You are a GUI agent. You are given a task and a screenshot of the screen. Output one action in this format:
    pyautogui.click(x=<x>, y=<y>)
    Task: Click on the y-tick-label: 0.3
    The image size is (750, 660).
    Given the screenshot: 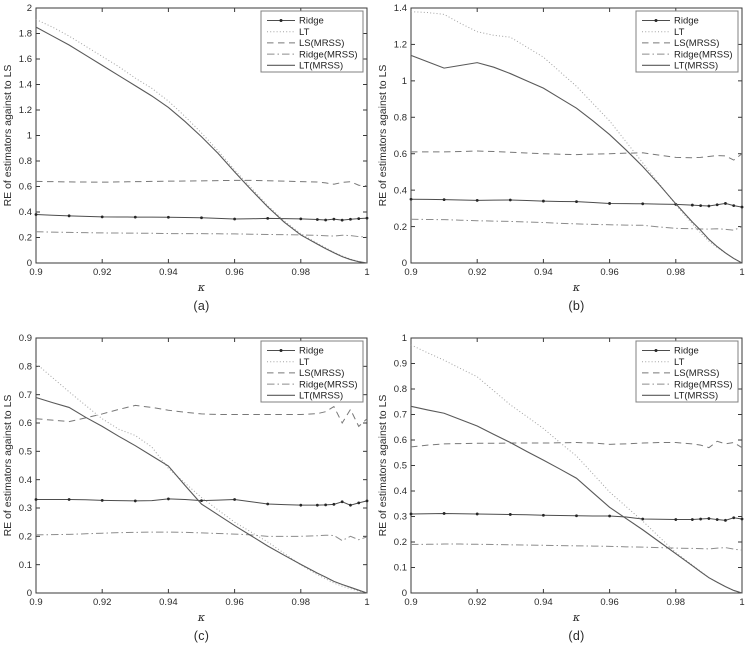 What is the action you would take?
    pyautogui.click(x=25, y=508)
    